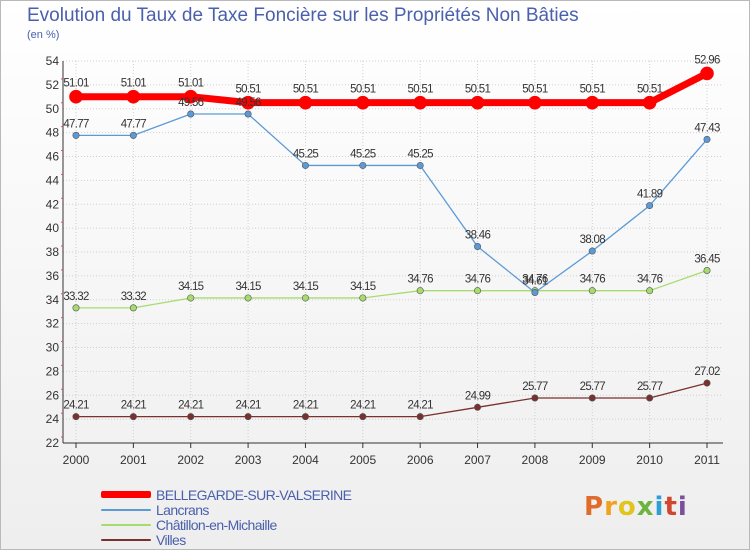 The width and height of the screenshot is (750, 550). I want to click on data-label: 49.56, so click(191, 103).